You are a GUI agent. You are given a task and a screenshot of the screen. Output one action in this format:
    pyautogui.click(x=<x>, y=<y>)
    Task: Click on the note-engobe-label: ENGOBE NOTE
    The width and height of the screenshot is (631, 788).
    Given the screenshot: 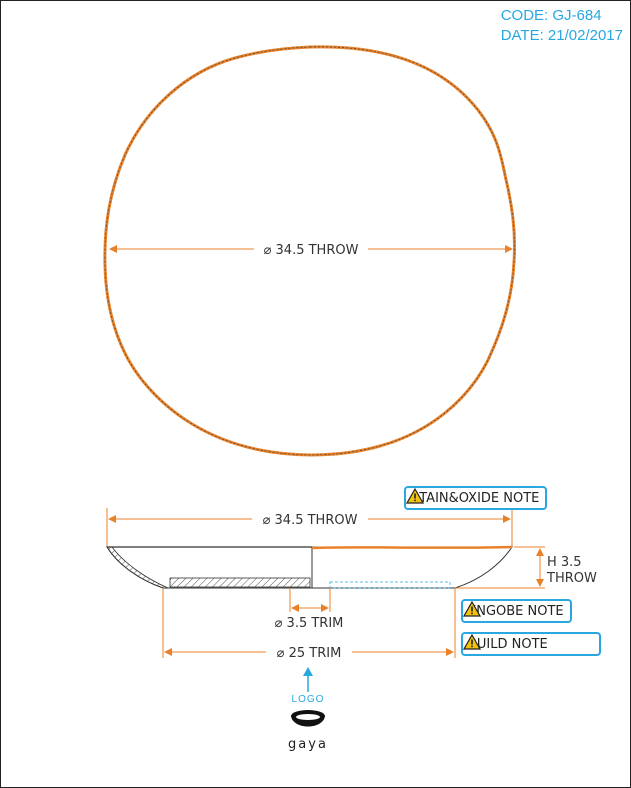 What is the action you would take?
    pyautogui.click(x=516, y=611)
    